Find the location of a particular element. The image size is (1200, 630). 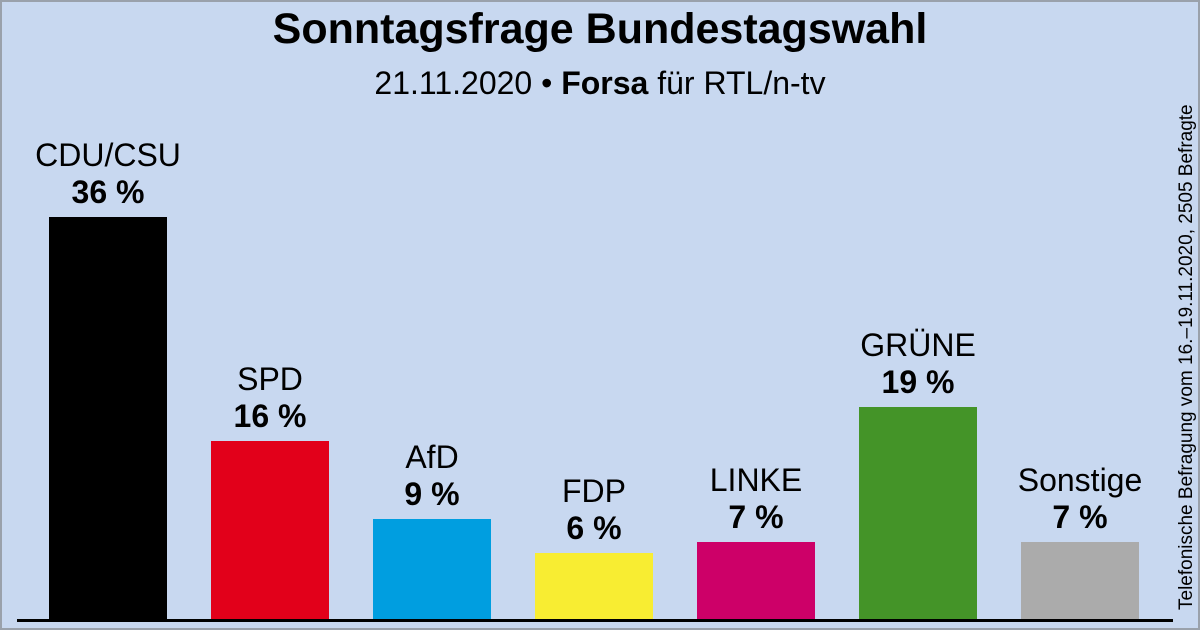

chart-subtitle: 21.11.2020 • Forsa für RTL/n-tv is located at coordinates (600, 83).